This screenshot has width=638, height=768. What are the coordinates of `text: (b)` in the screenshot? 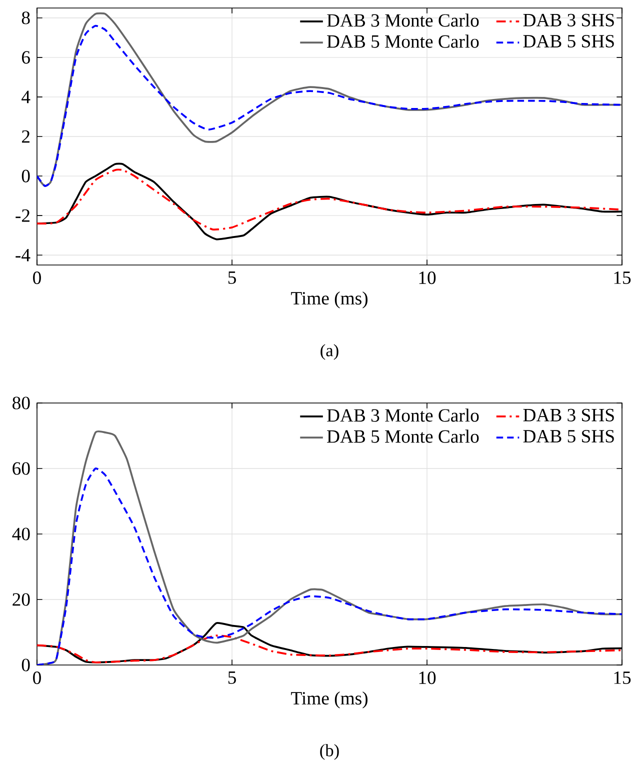 It's located at (330, 752).